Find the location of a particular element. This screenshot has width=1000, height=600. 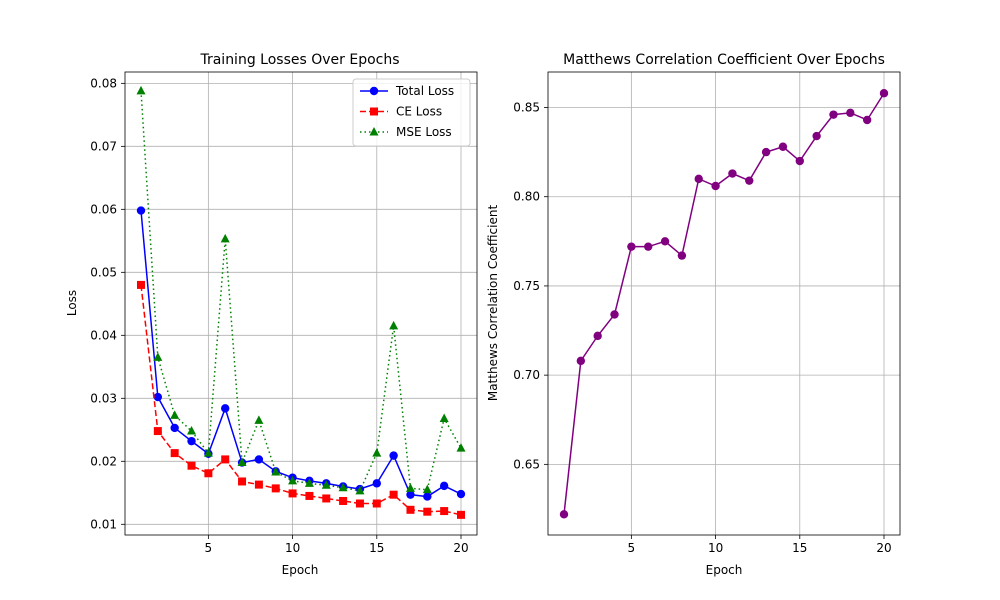

legend-label: MSE Loss is located at coordinates (424, 132).